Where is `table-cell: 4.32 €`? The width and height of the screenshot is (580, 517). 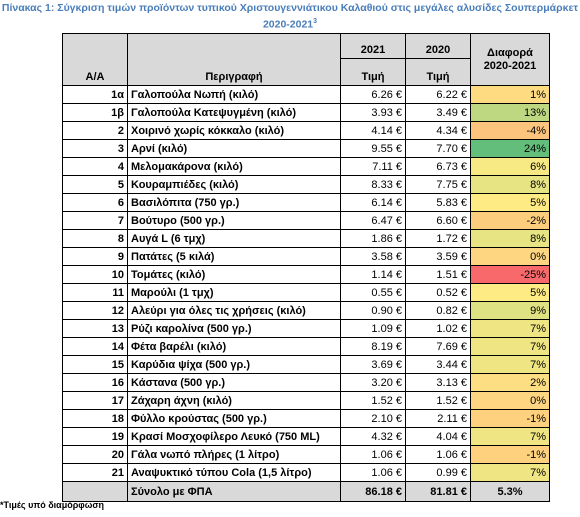 table-cell: 4.32 € is located at coordinates (373, 436).